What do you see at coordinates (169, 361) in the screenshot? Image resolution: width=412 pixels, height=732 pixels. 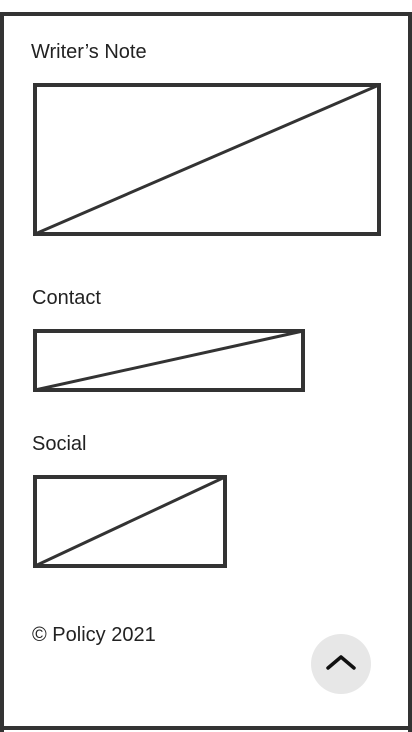 I see `contact-image-placeholder` at bounding box center [169, 361].